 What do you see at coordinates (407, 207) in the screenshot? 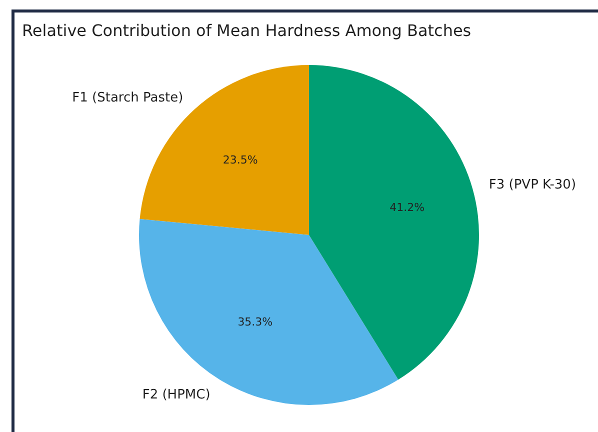
I see `data-label: 41.2%` at bounding box center [407, 207].